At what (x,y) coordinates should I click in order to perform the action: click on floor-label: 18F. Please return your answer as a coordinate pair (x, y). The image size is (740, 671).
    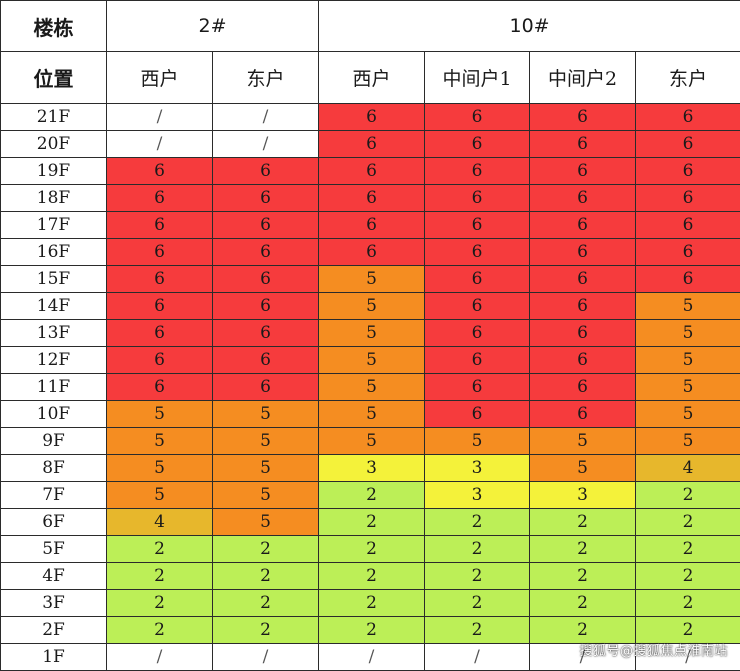
    Looking at the image, I should click on (54, 198).